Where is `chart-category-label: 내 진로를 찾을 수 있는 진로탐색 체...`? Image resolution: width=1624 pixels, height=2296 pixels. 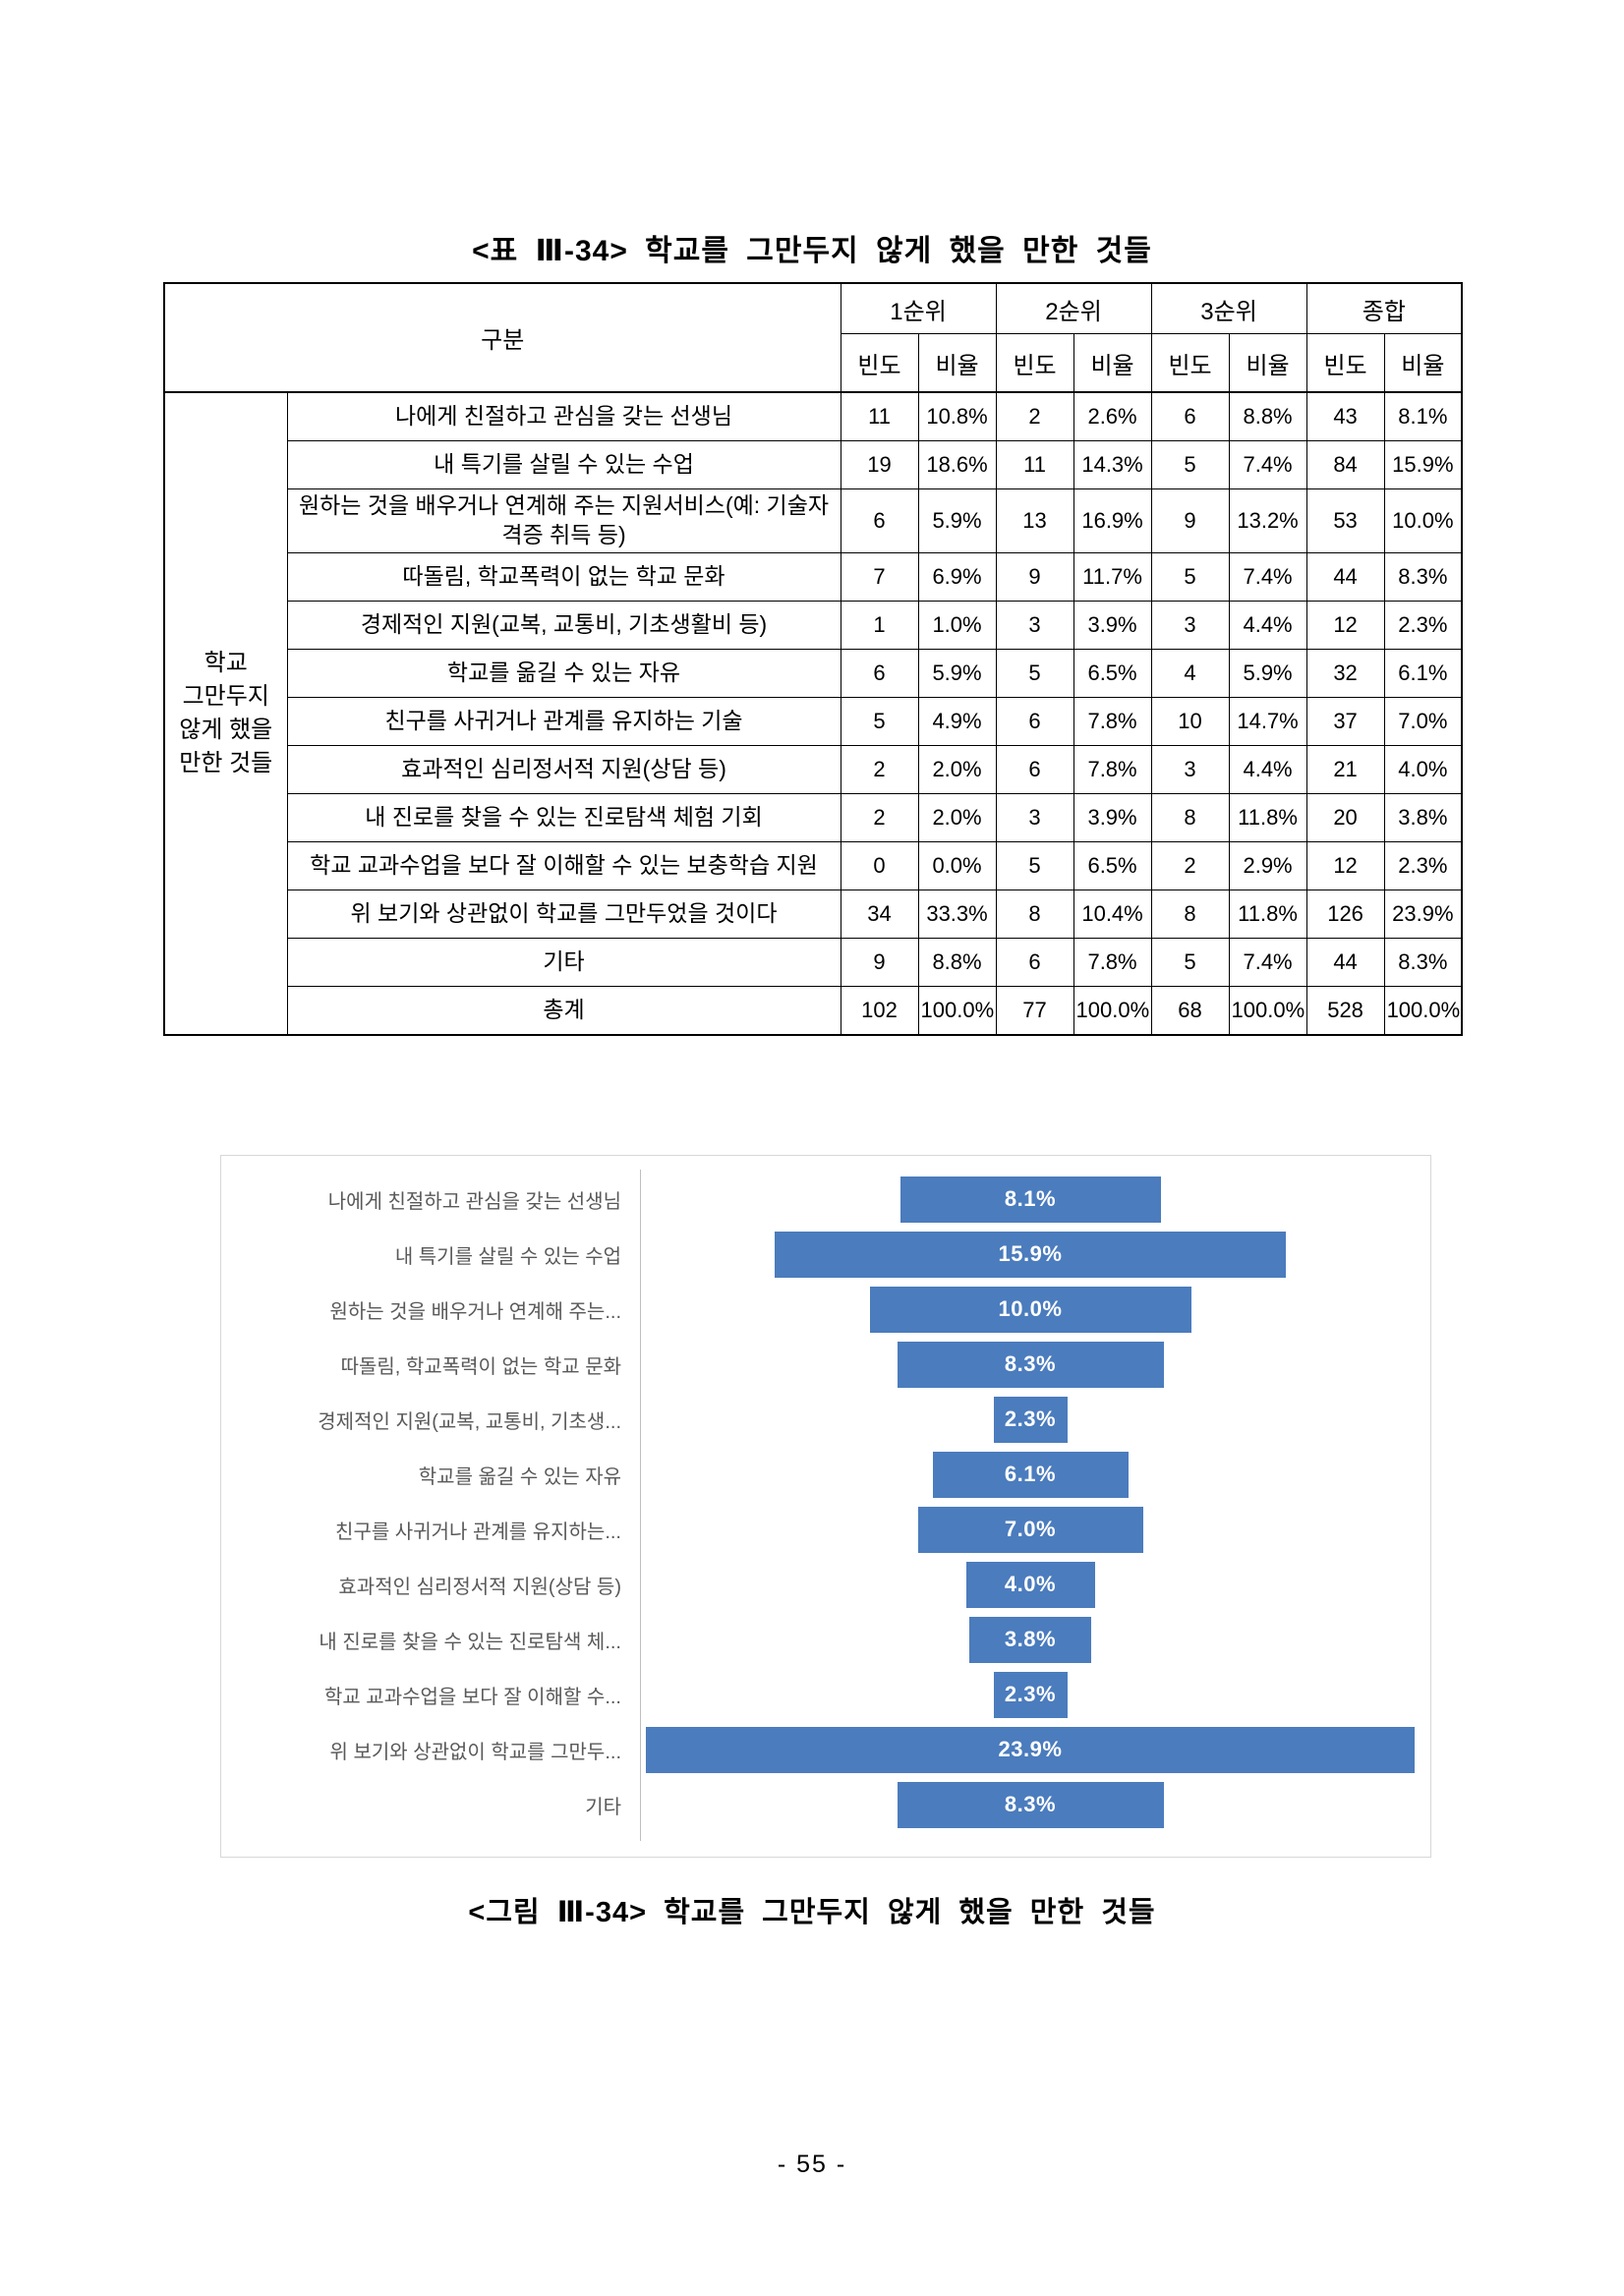 chart-category-label: 내 진로를 찾을 수 있는 진로탐색 체... is located at coordinates (470, 1642).